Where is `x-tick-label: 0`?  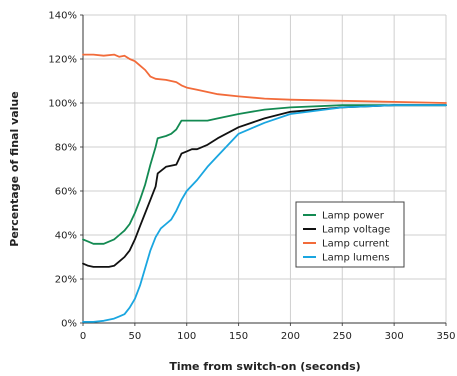
x-tick-label: 0 is located at coordinates (83, 336).